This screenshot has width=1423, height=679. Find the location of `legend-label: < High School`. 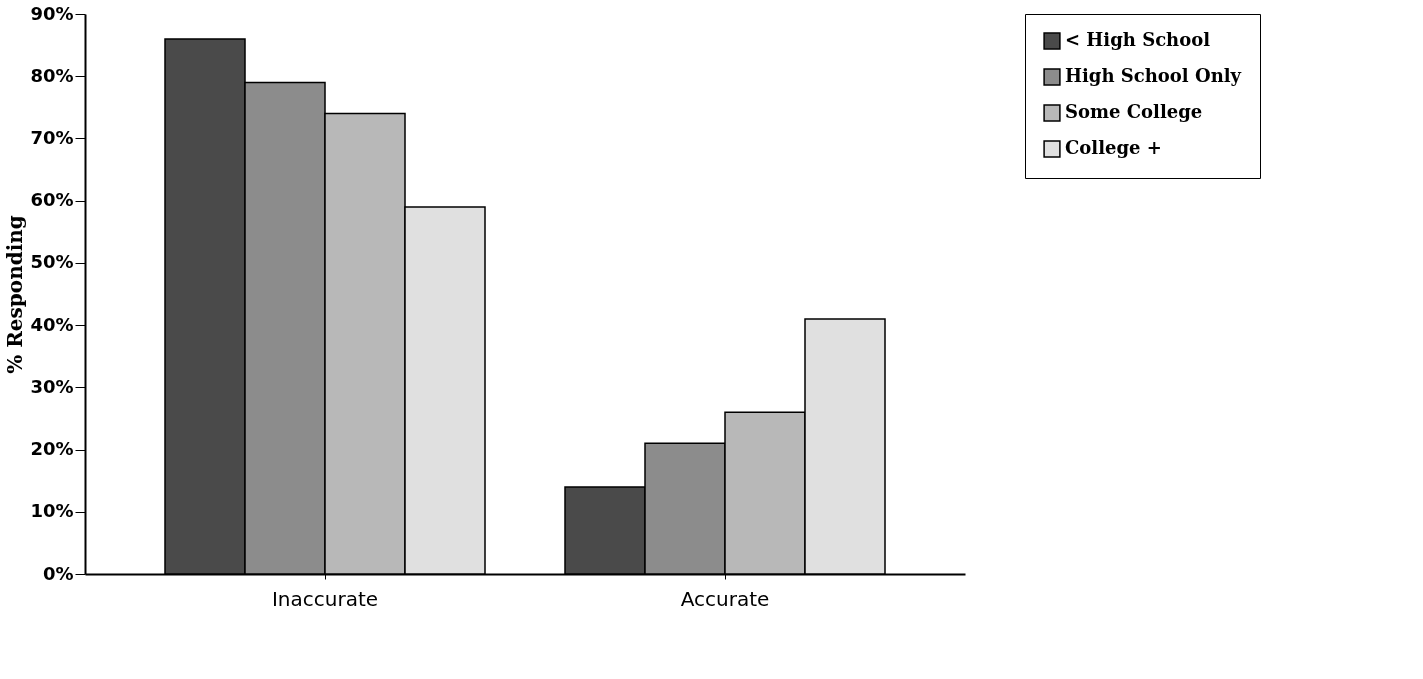

legend-label: < High School is located at coordinates (1138, 39).